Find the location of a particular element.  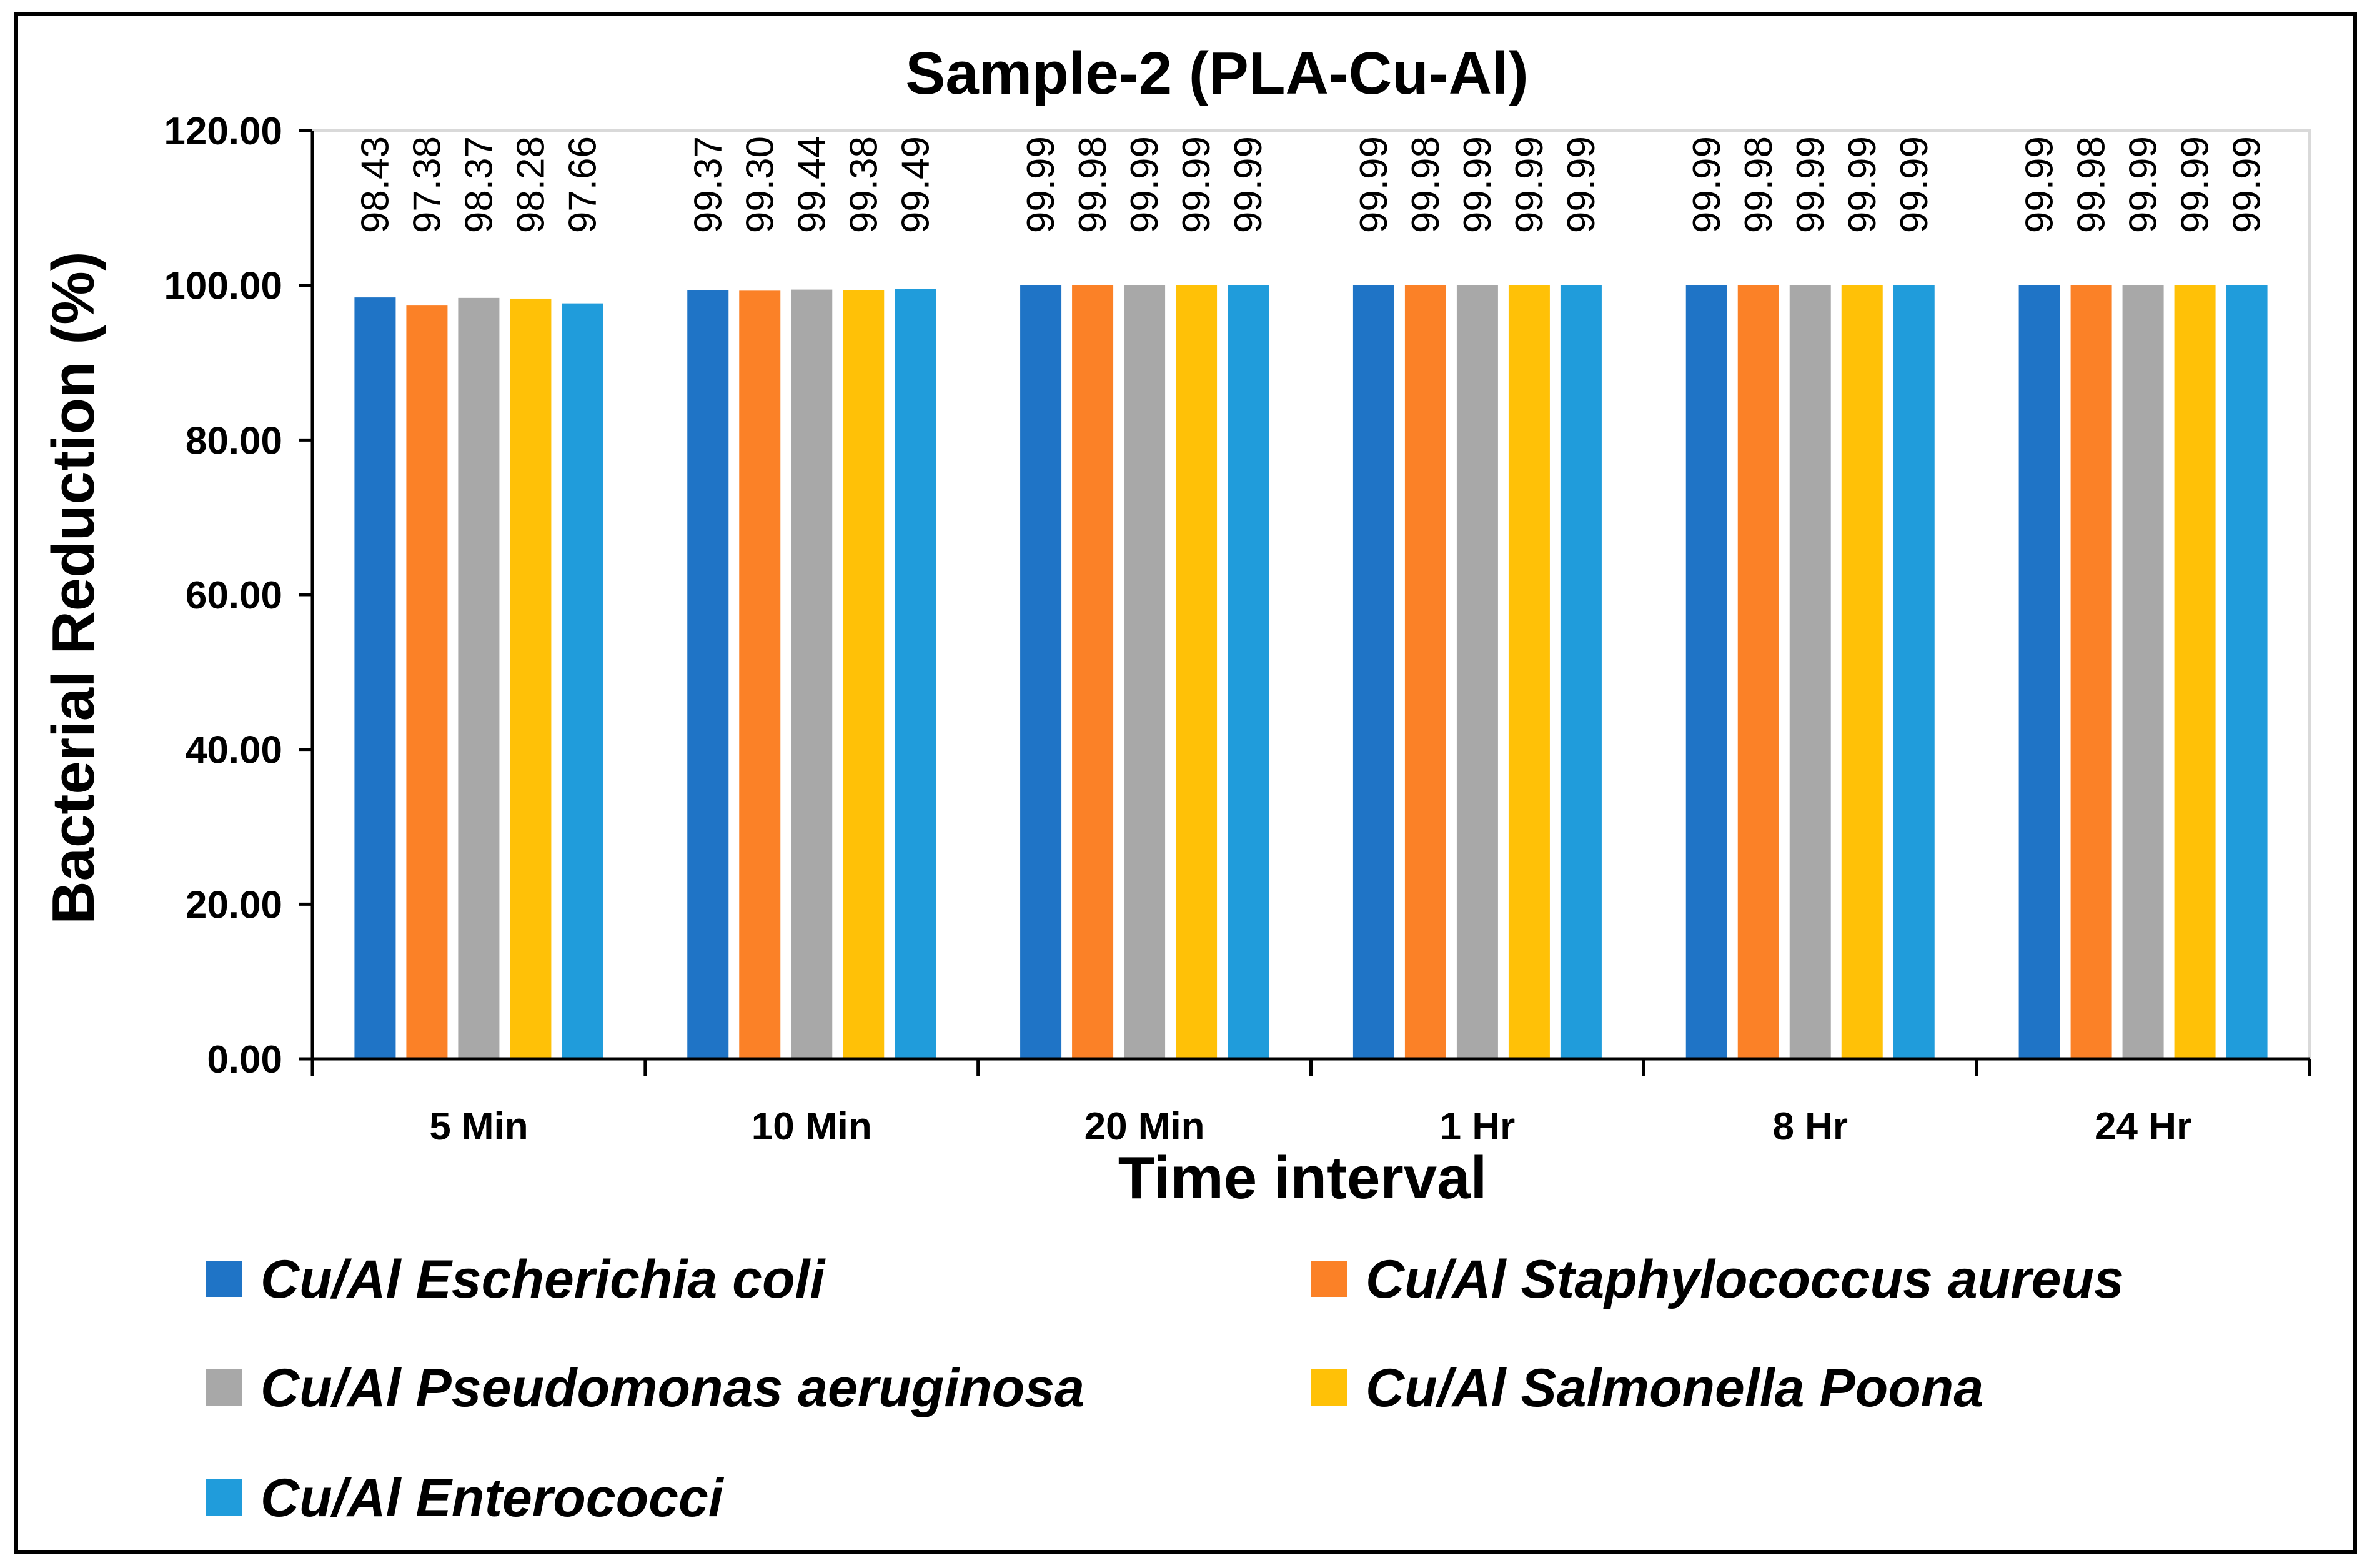

bar-1-1-hr is located at coordinates (1373, 672).